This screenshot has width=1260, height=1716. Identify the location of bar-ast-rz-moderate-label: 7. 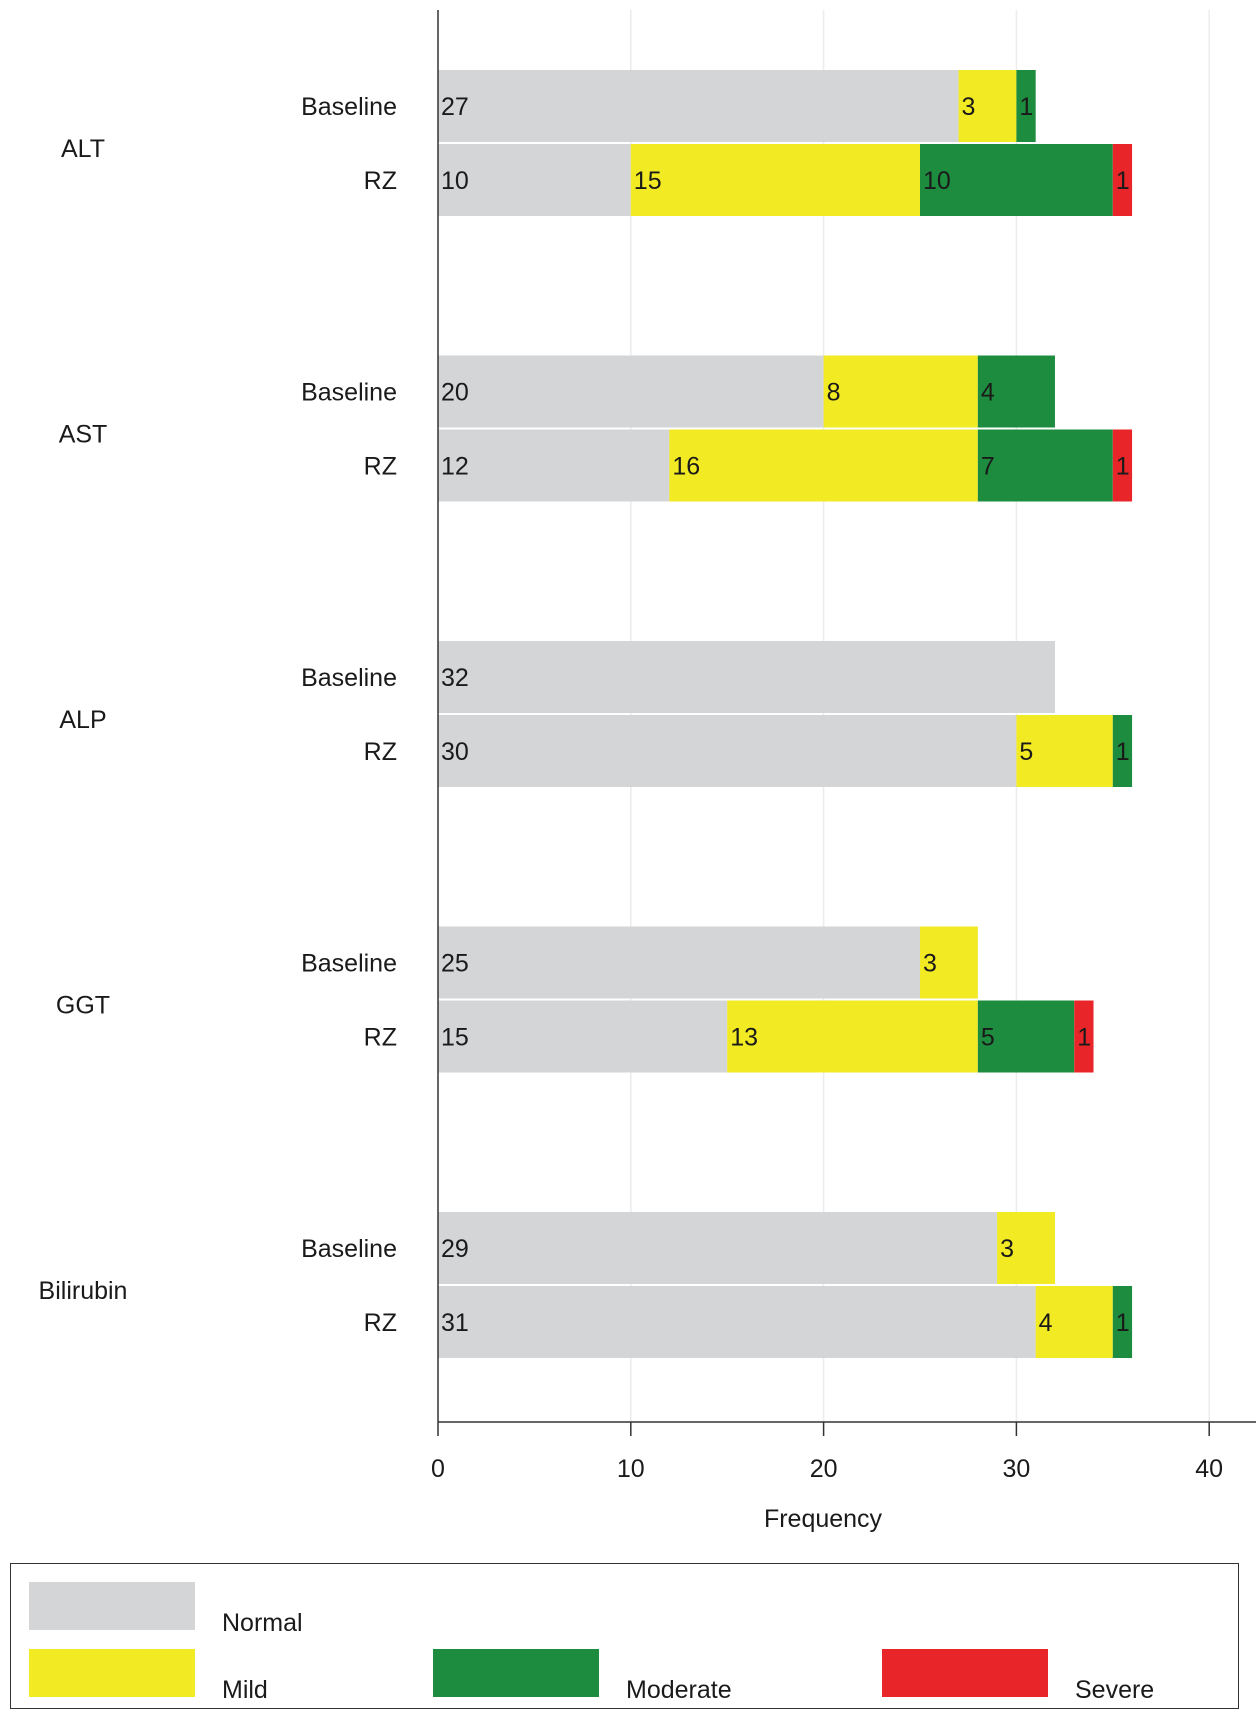
(988, 467).